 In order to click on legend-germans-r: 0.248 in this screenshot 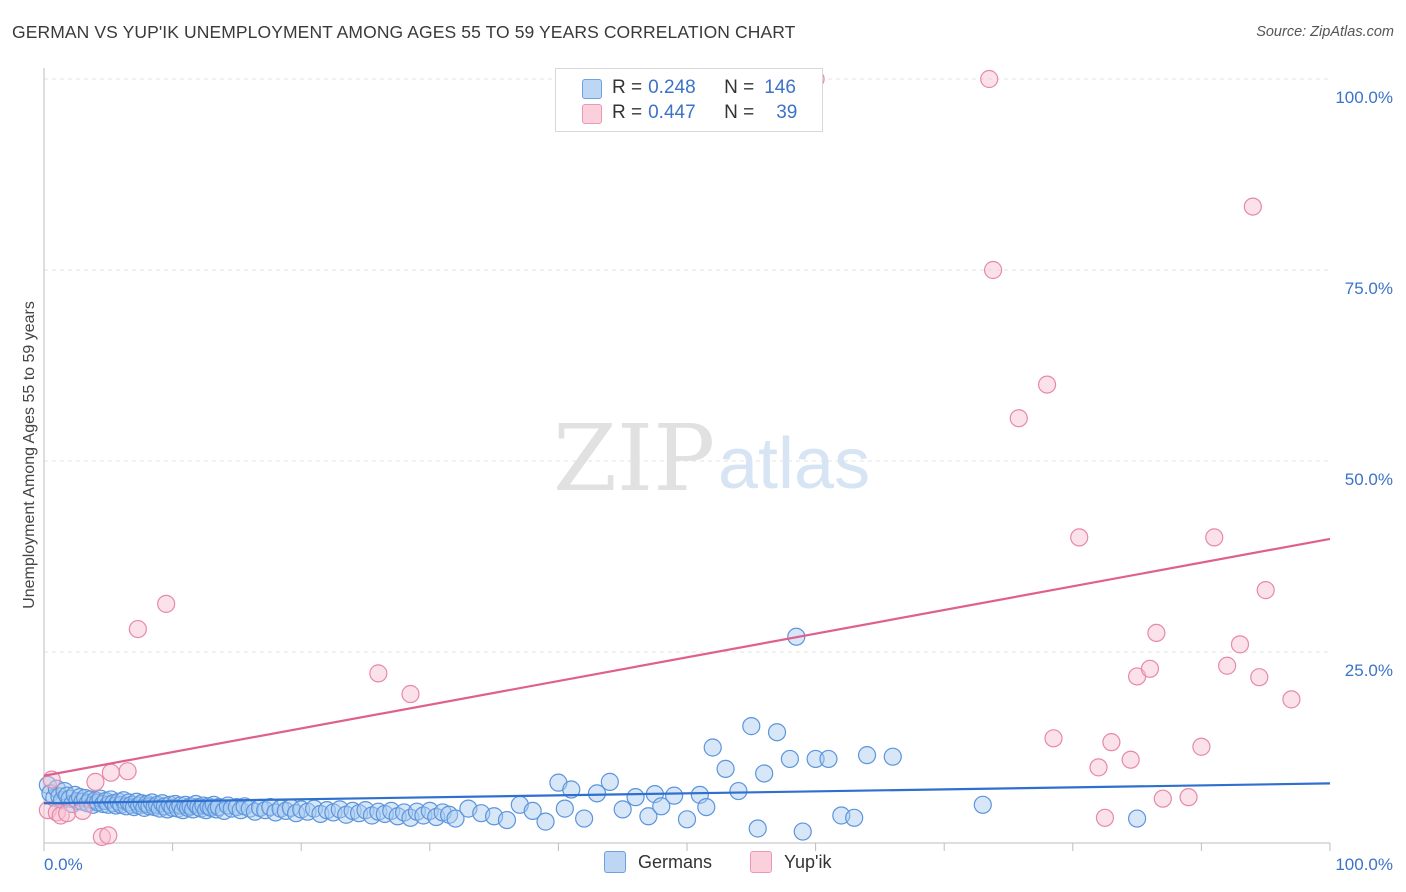, I will do `click(672, 87)`.